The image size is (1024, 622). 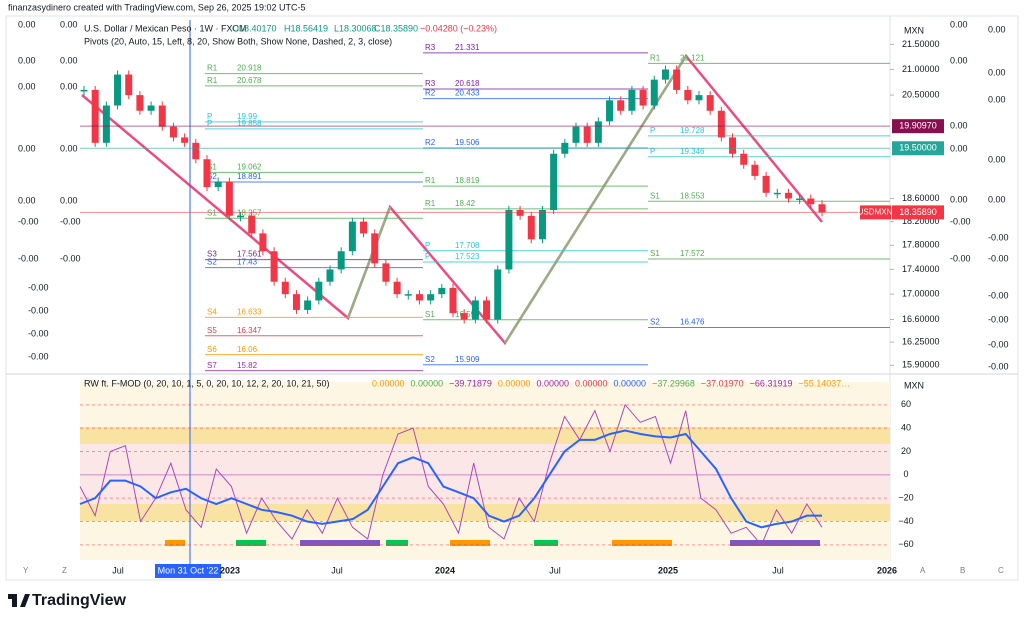 What do you see at coordinates (692, 151) in the screenshot?
I see `pivot-value: 19.346` at bounding box center [692, 151].